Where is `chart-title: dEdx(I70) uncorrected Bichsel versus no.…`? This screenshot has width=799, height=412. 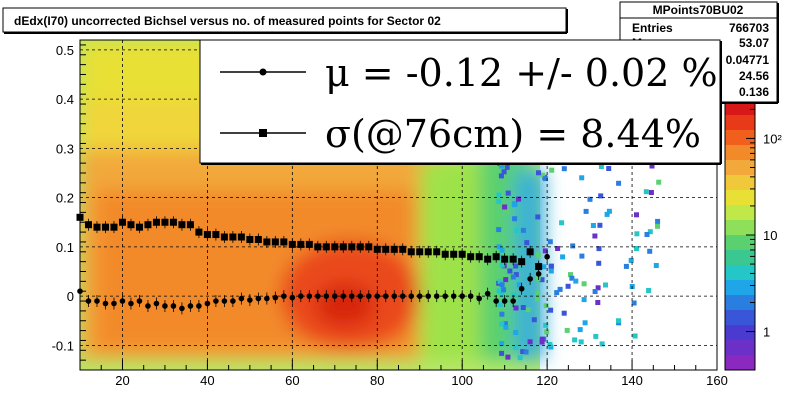 chart-title: dEdx(I70) uncorrected Bichsel versus no.… is located at coordinates (227, 21).